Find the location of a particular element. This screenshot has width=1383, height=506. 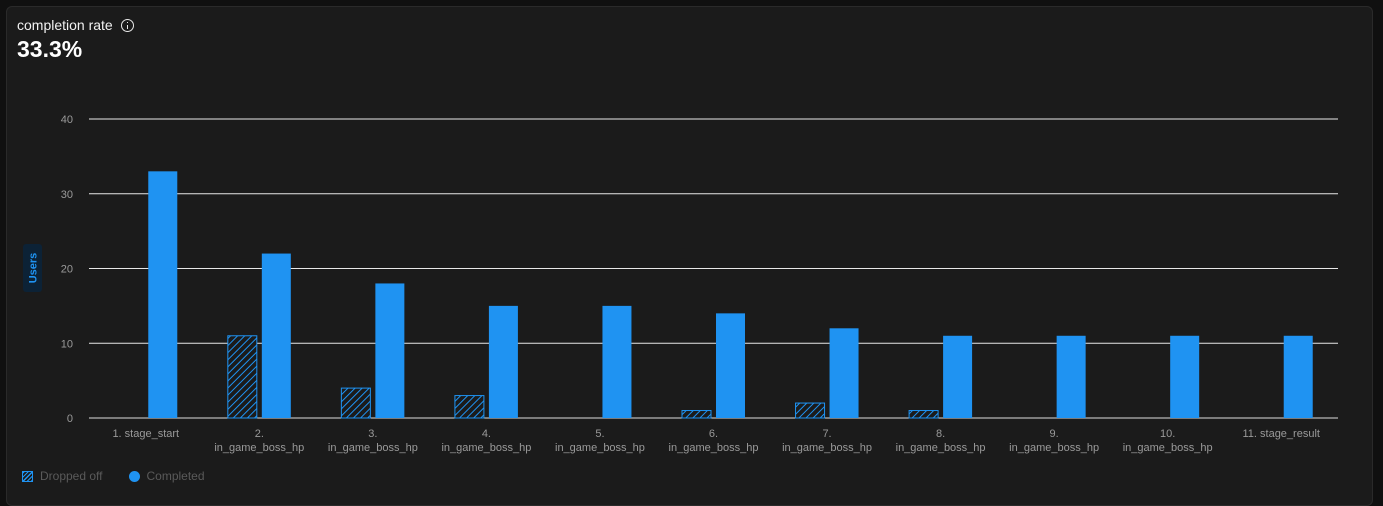

x-tick-label: 8. in_game_boss_hp is located at coordinates (941, 441).